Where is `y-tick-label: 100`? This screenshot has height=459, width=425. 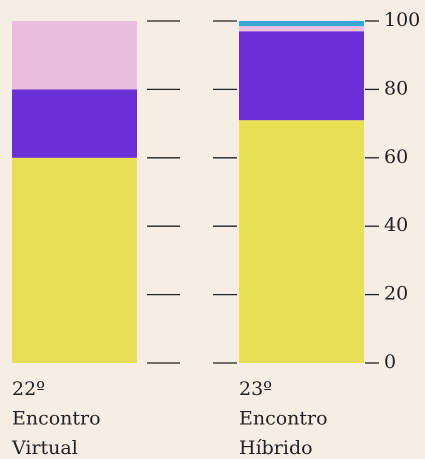
y-tick-label: 100 is located at coordinates (402, 20).